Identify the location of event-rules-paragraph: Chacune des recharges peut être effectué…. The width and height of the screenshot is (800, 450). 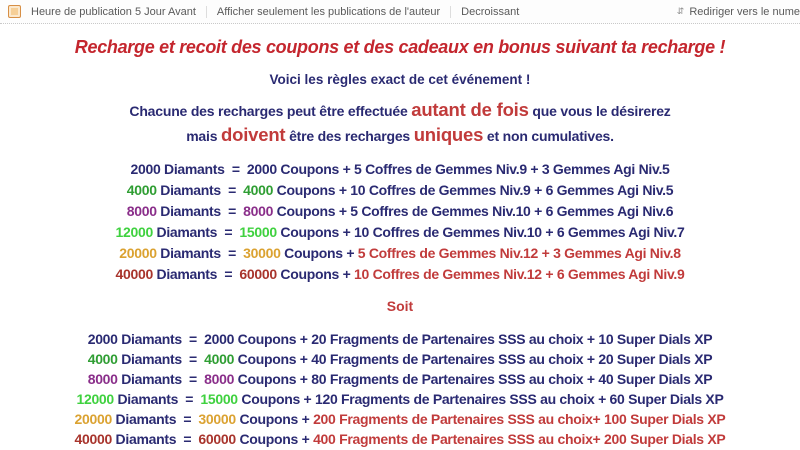
(400, 123).